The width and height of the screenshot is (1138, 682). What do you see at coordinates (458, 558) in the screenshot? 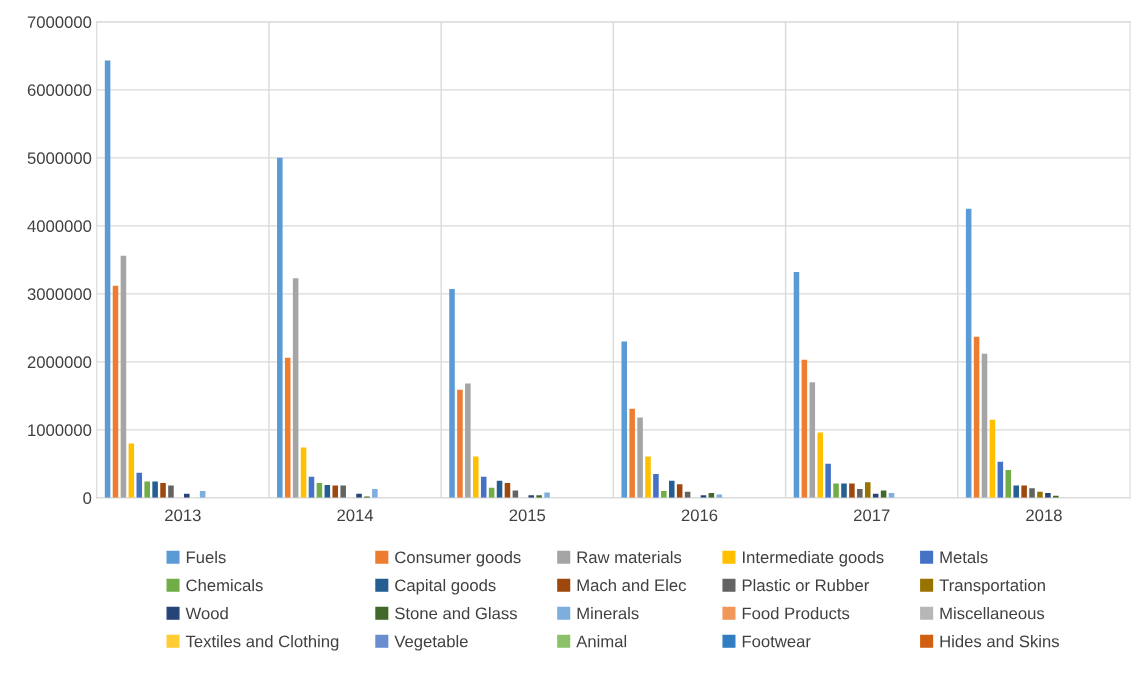
I see `legend-label: Consumer goods` at bounding box center [458, 558].